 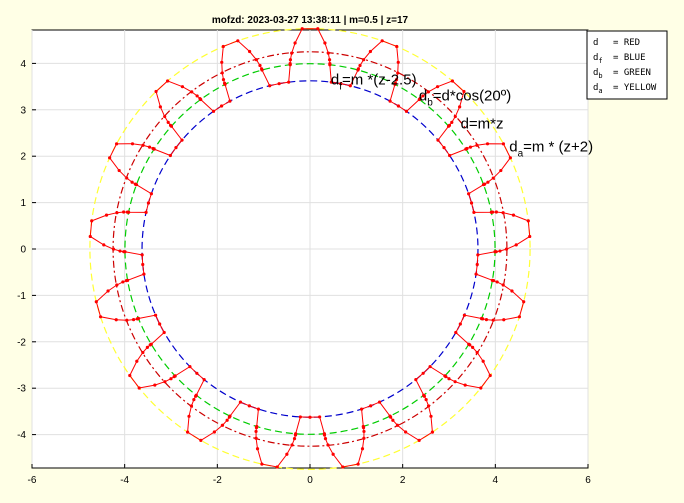 I want to click on y-tick-label: 1, so click(x=23, y=203).